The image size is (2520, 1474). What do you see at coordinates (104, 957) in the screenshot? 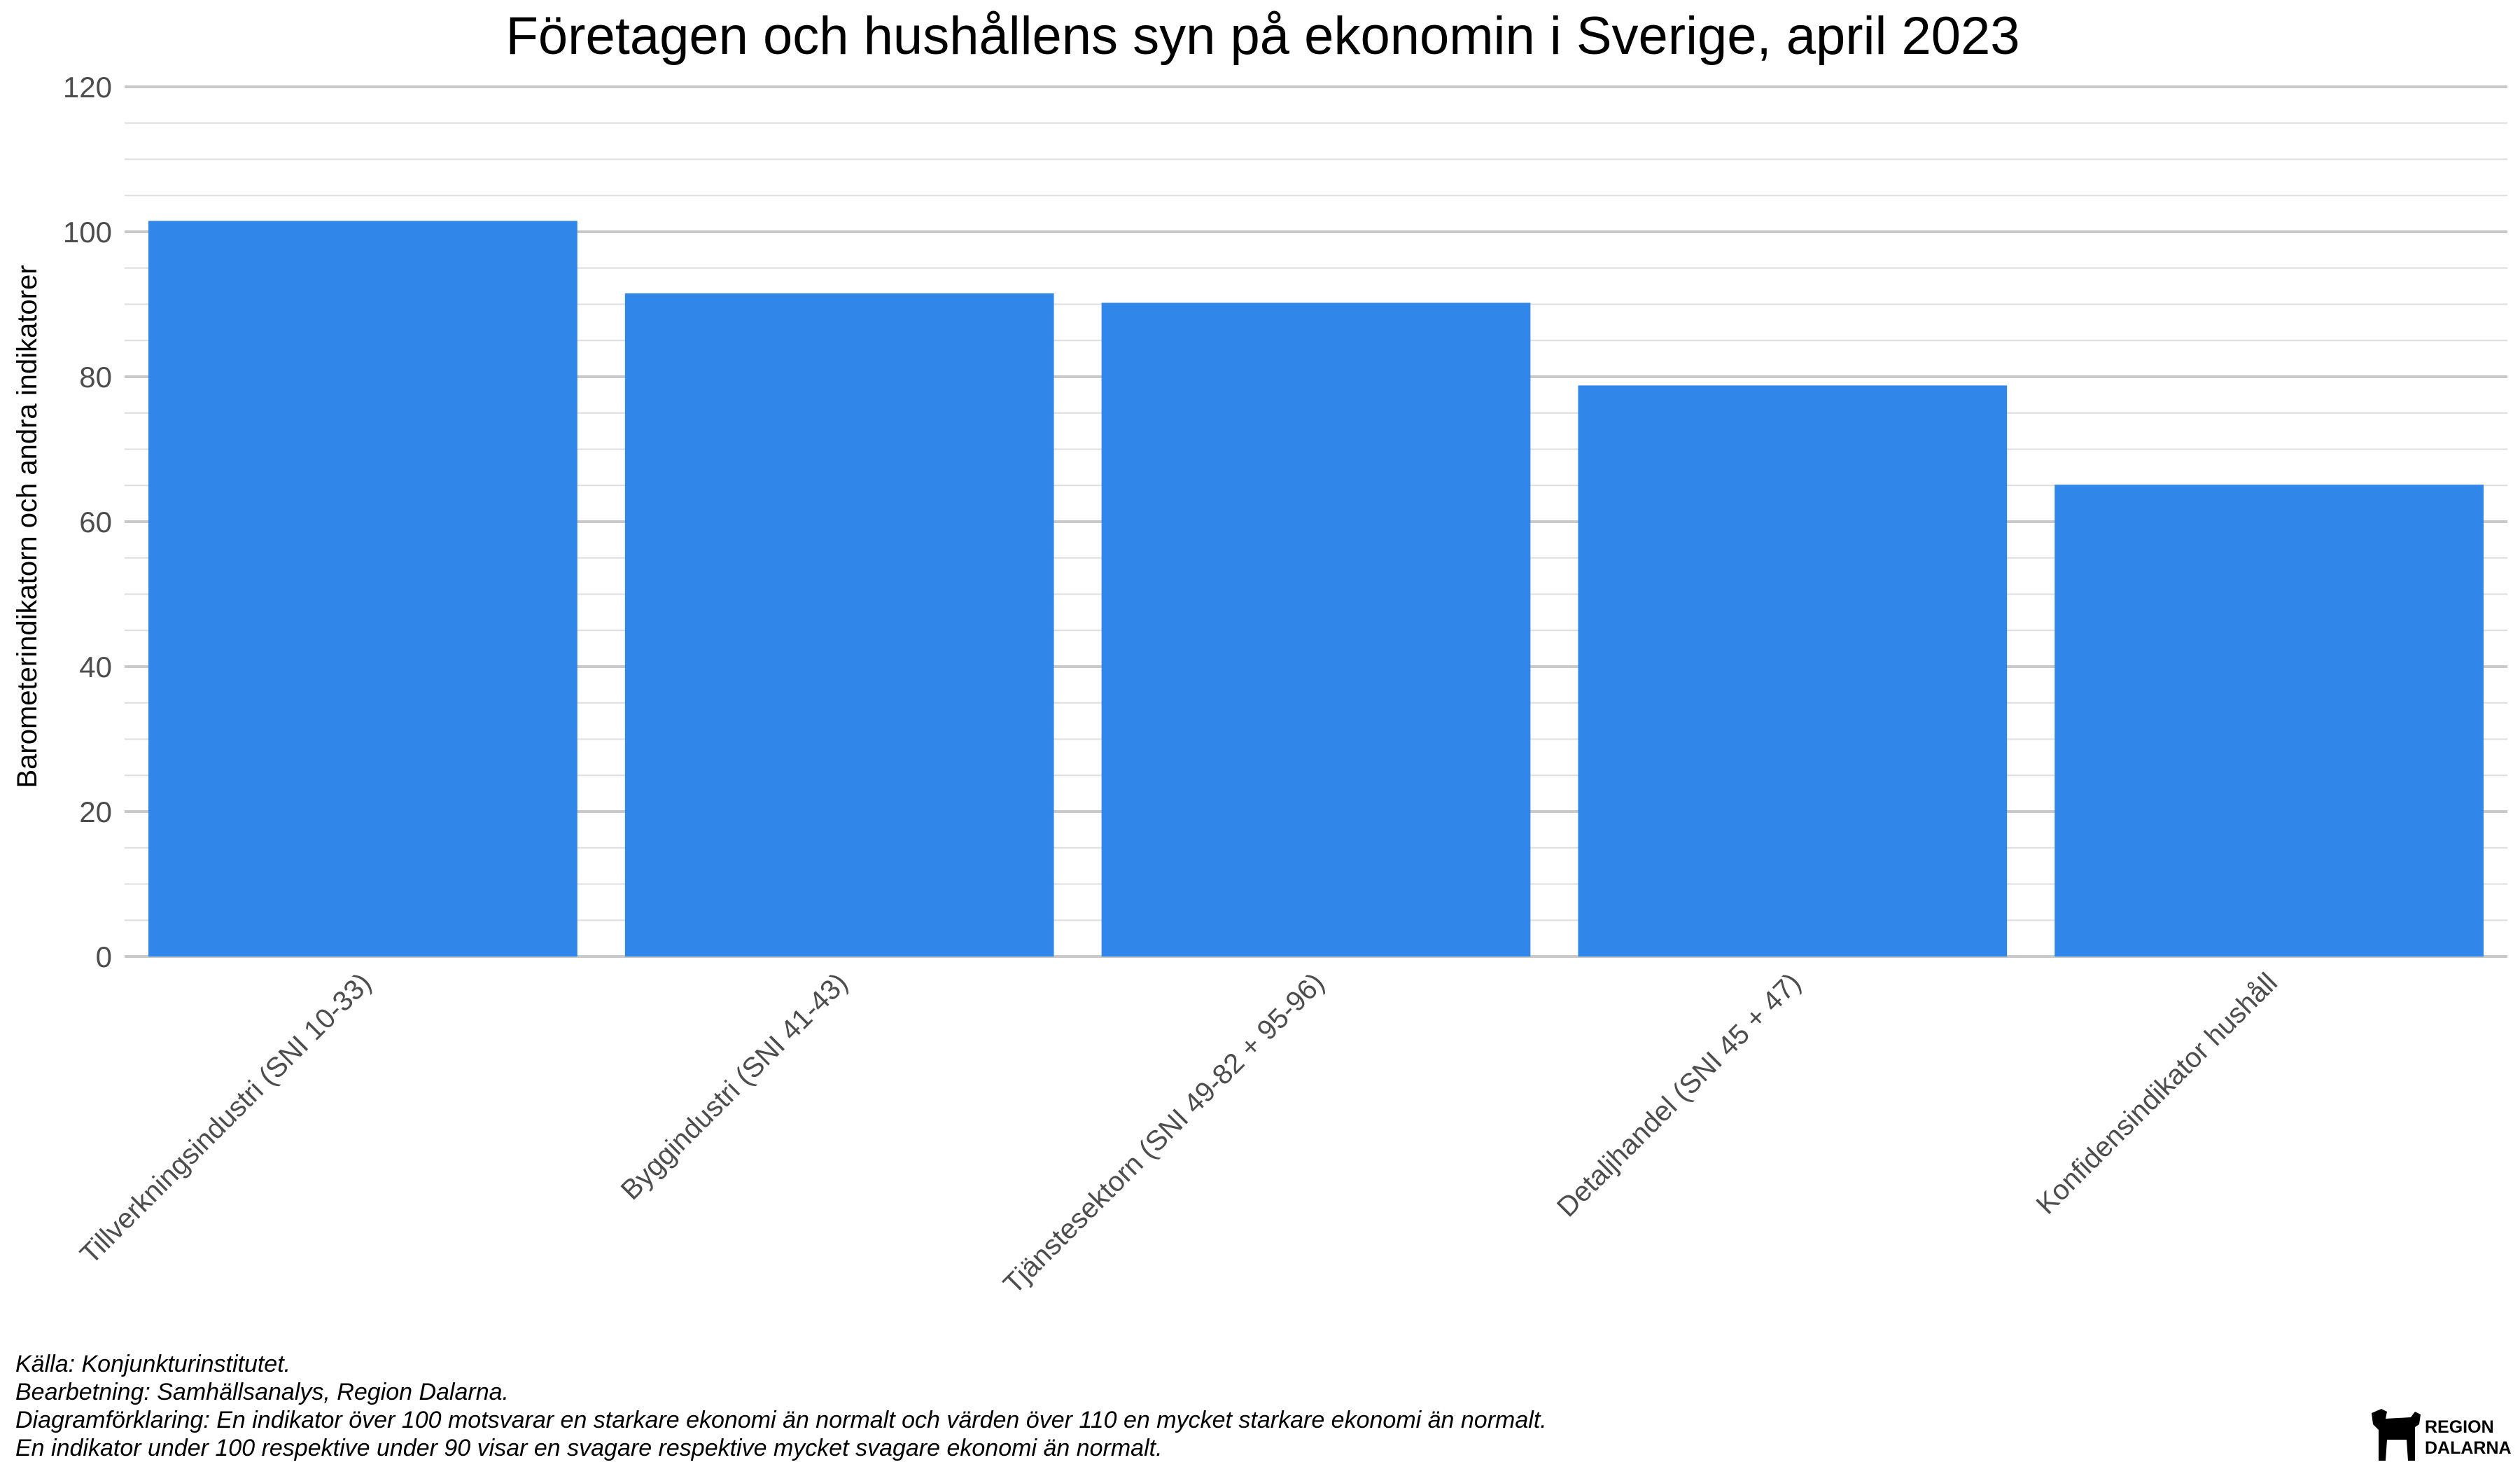
I see `y-tick-label: 0` at bounding box center [104, 957].